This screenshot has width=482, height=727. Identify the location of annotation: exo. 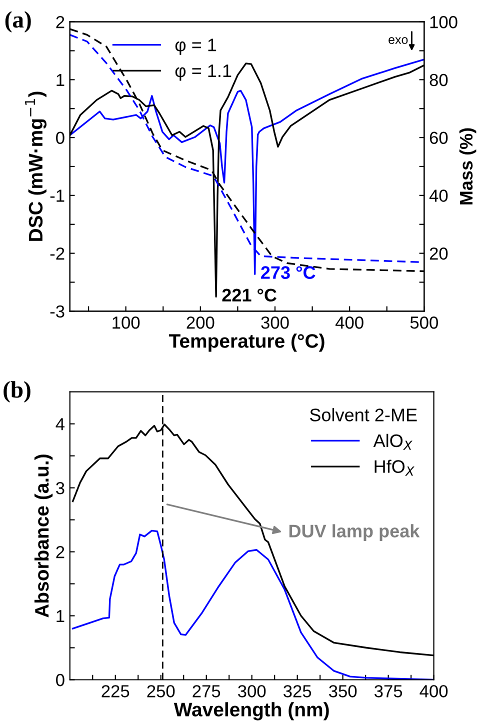
(398, 40).